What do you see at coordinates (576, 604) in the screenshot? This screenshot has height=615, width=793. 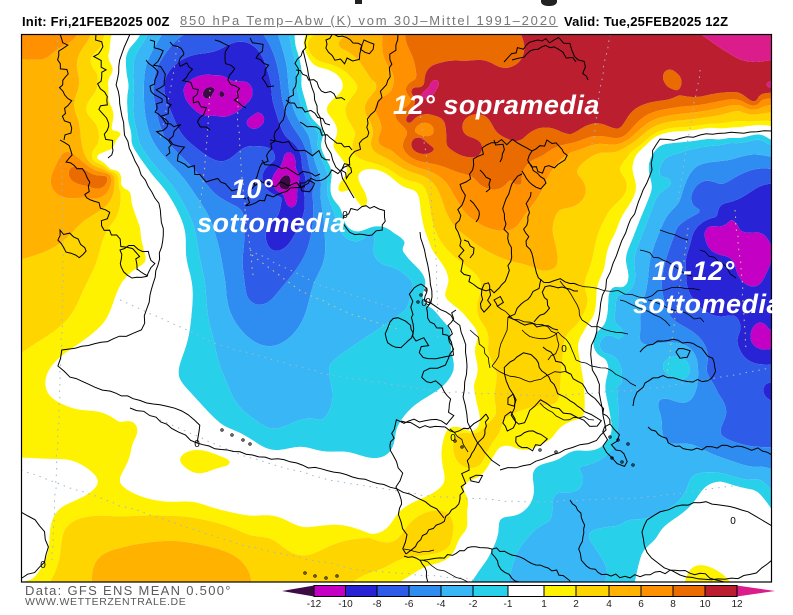 I see `svg-text: 2` at bounding box center [576, 604].